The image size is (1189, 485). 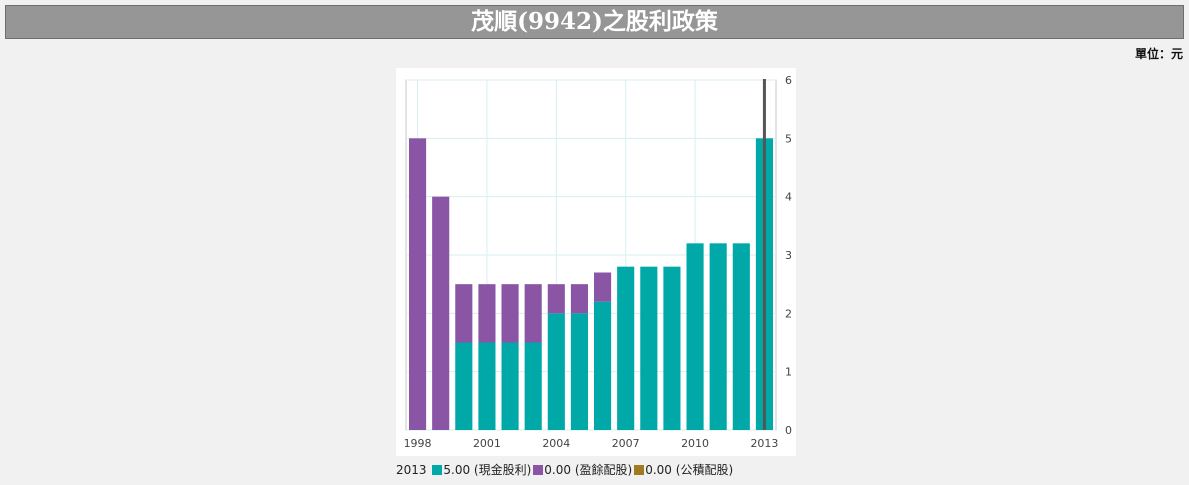 I want to click on bar-2002-series-1: 2002 盈餘配股 1.00, so click(x=510, y=313).